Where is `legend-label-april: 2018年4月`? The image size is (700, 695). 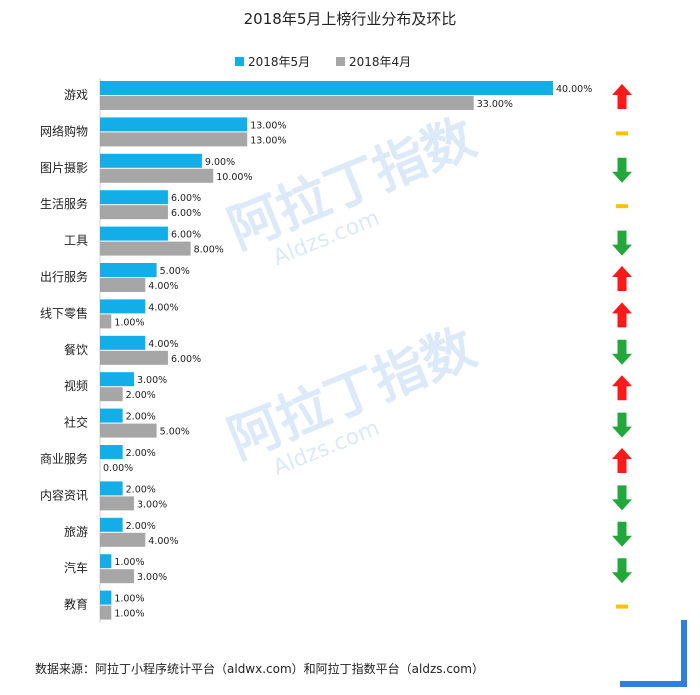
legend-label-april: 2018年4月 is located at coordinates (380, 62).